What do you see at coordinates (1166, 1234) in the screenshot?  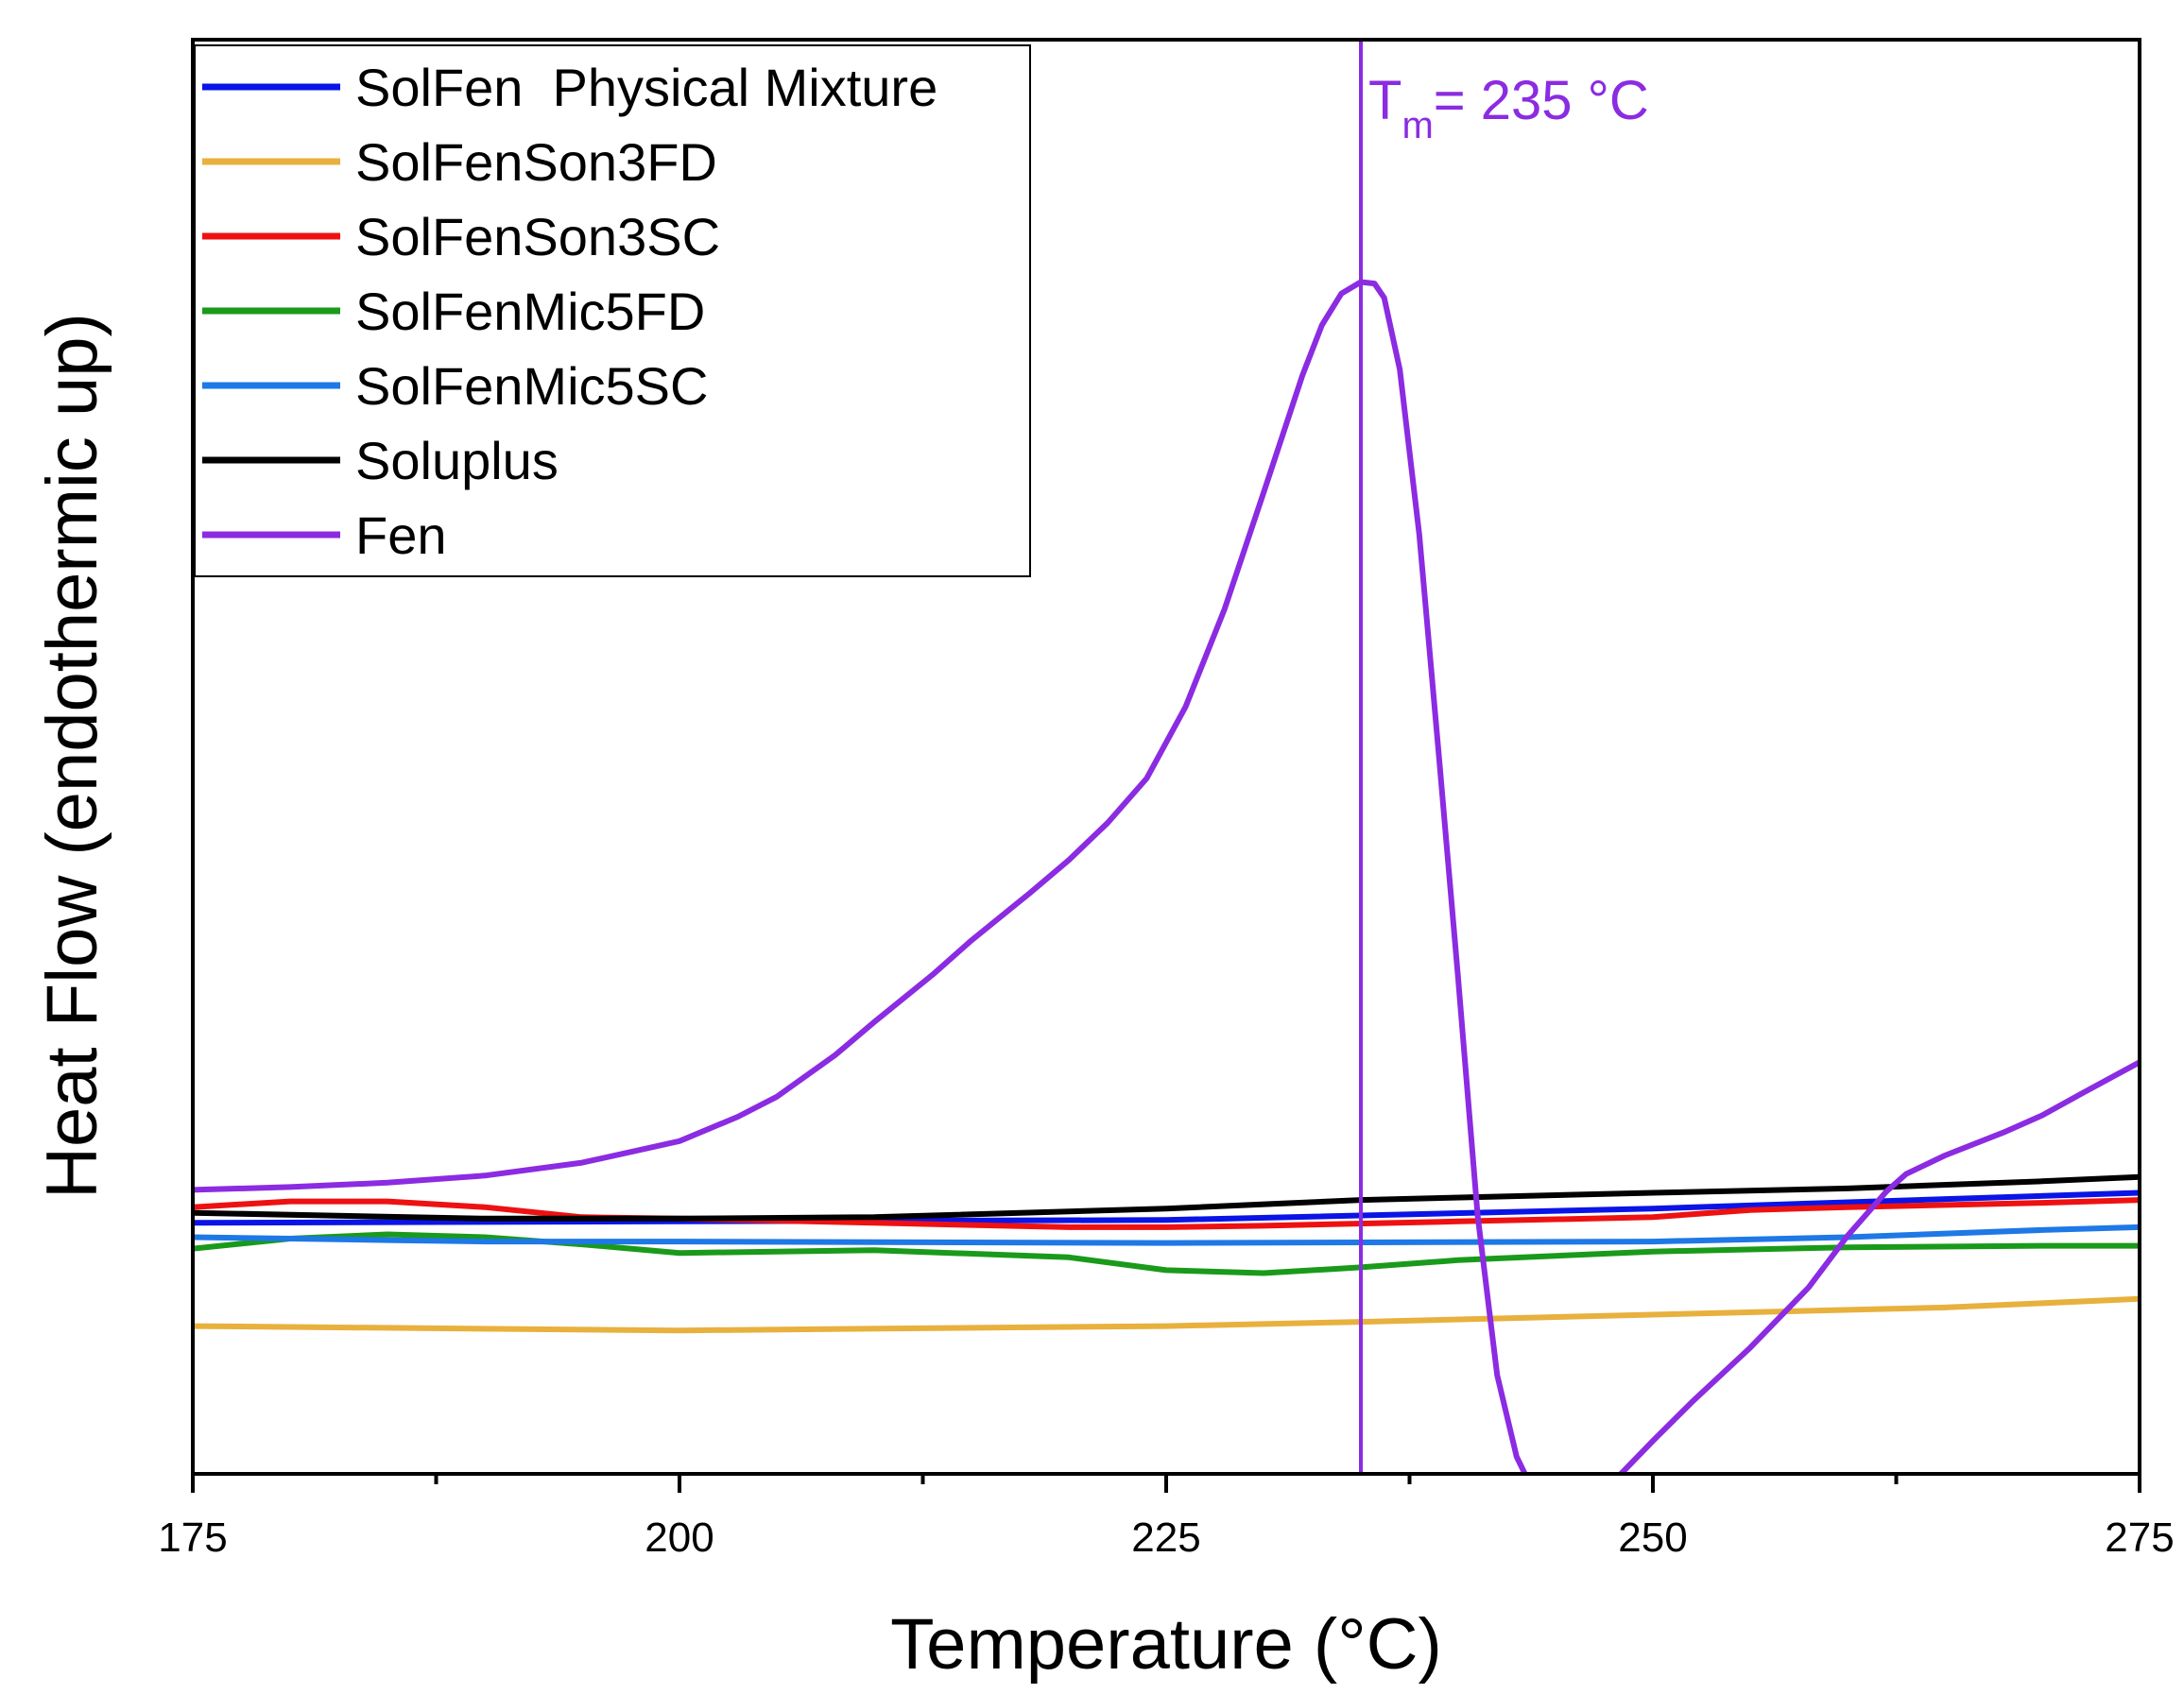 I see `series-line-solfenmic5sc` at bounding box center [1166, 1234].